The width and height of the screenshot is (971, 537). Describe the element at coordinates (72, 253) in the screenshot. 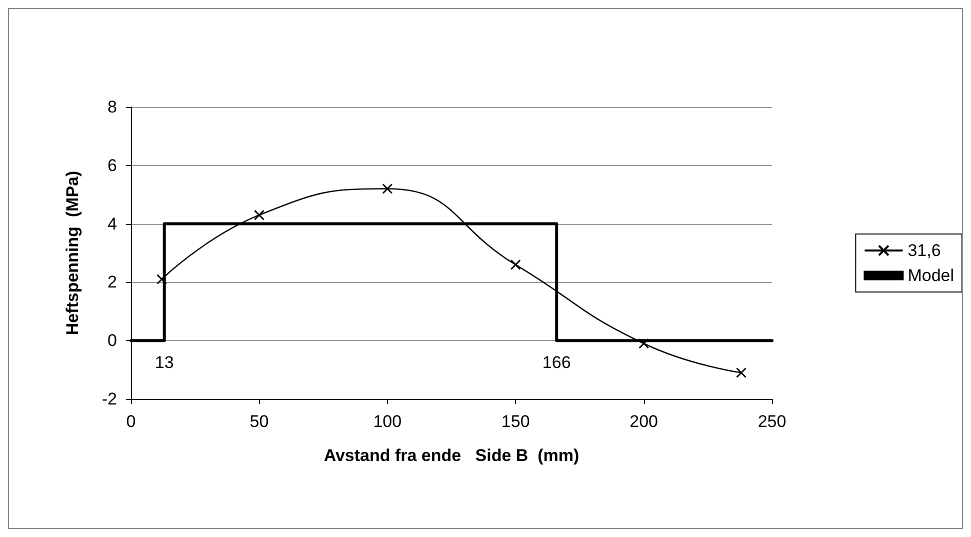

I see `y-axis-title: Heftspenning (MPa)` at that location.